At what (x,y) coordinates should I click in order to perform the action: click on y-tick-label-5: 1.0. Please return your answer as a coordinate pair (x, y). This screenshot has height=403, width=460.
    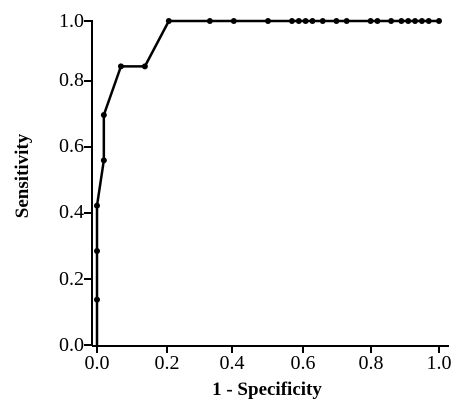
    Looking at the image, I should click on (71, 21).